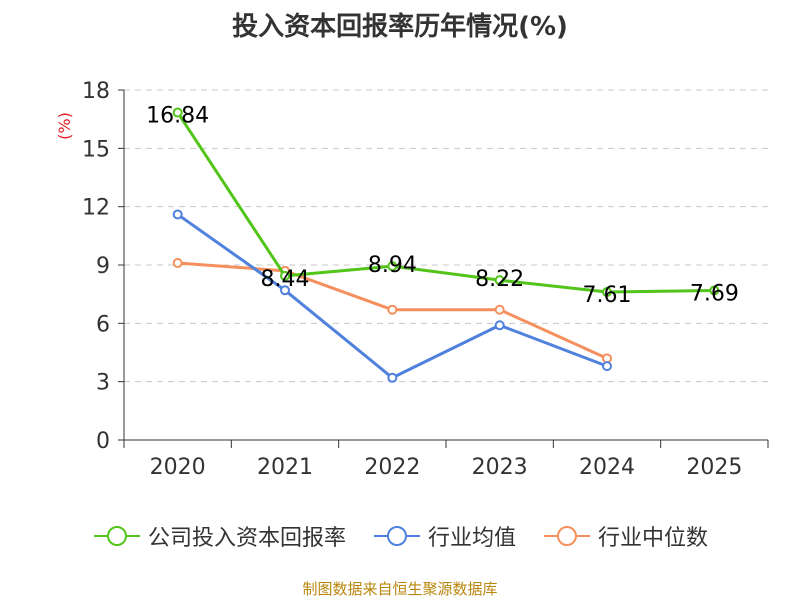  What do you see at coordinates (392, 467) in the screenshot?
I see `x-tick-label: 2022` at bounding box center [392, 467].